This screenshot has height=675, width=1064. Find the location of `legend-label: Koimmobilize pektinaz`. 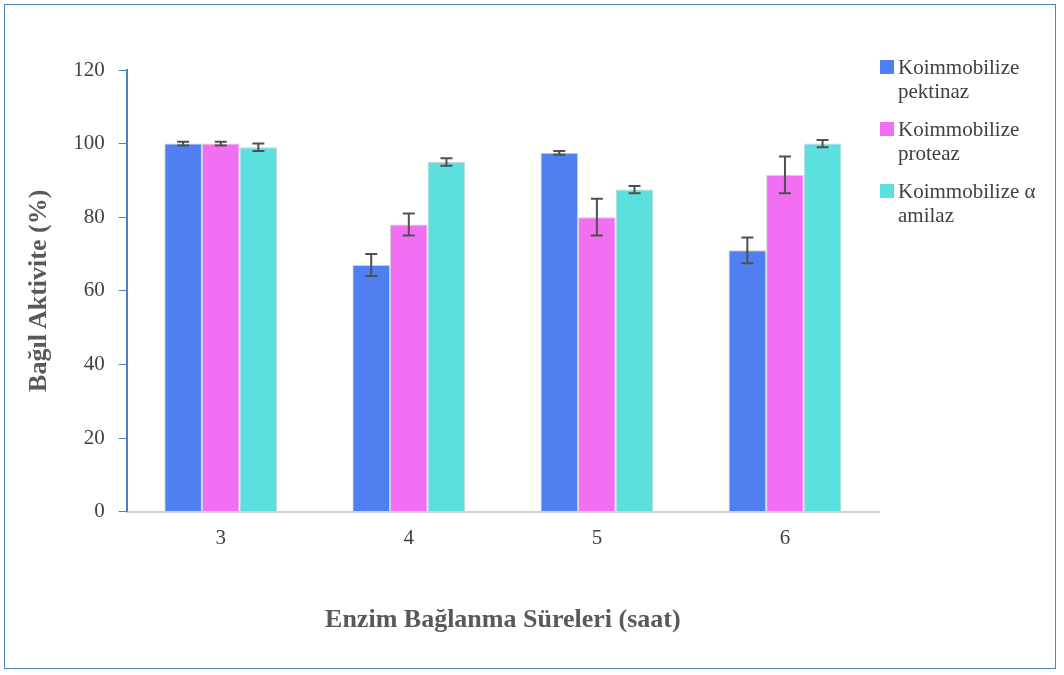

legend-label: Koimmobilize pektinaz is located at coordinates (959, 79).